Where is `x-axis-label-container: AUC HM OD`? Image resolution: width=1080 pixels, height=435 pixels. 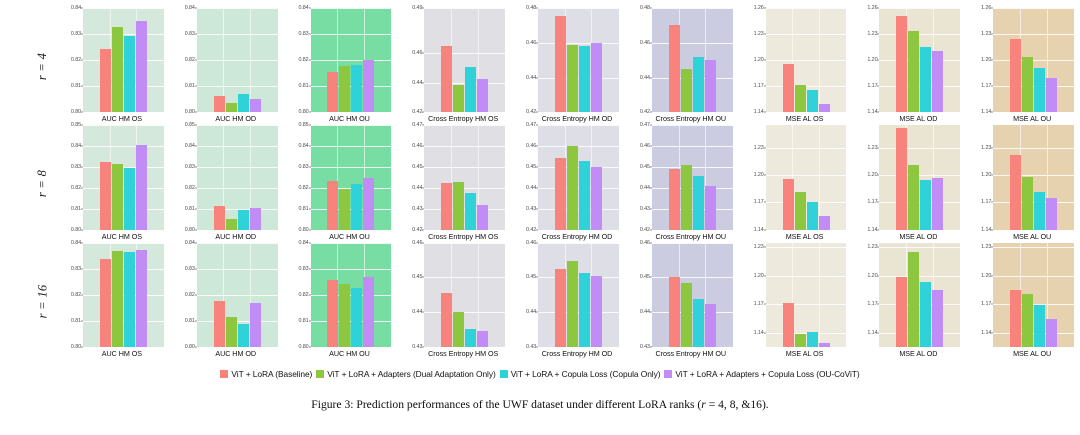
x-axis-label-container: AUC HM OD is located at coordinates (223, 236).